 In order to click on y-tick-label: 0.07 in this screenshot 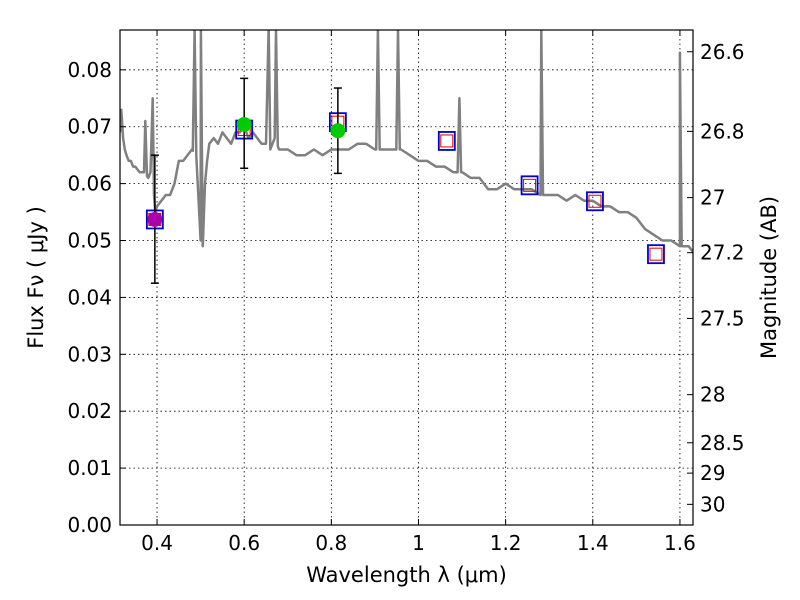, I will do `click(89, 127)`.